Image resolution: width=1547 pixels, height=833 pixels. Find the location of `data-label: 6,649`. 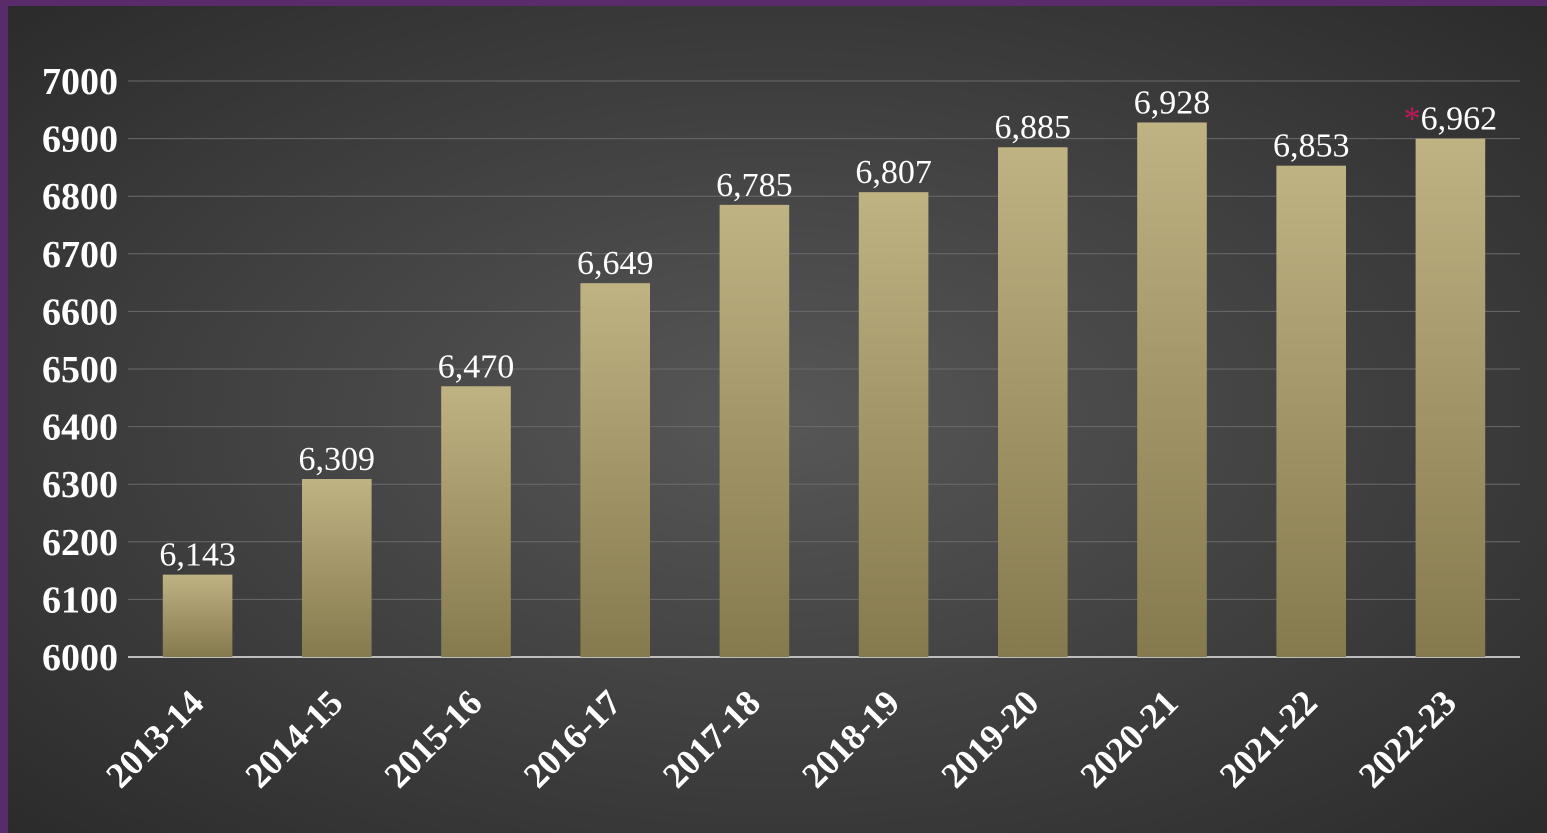

data-label: 6,649 is located at coordinates (615, 263).